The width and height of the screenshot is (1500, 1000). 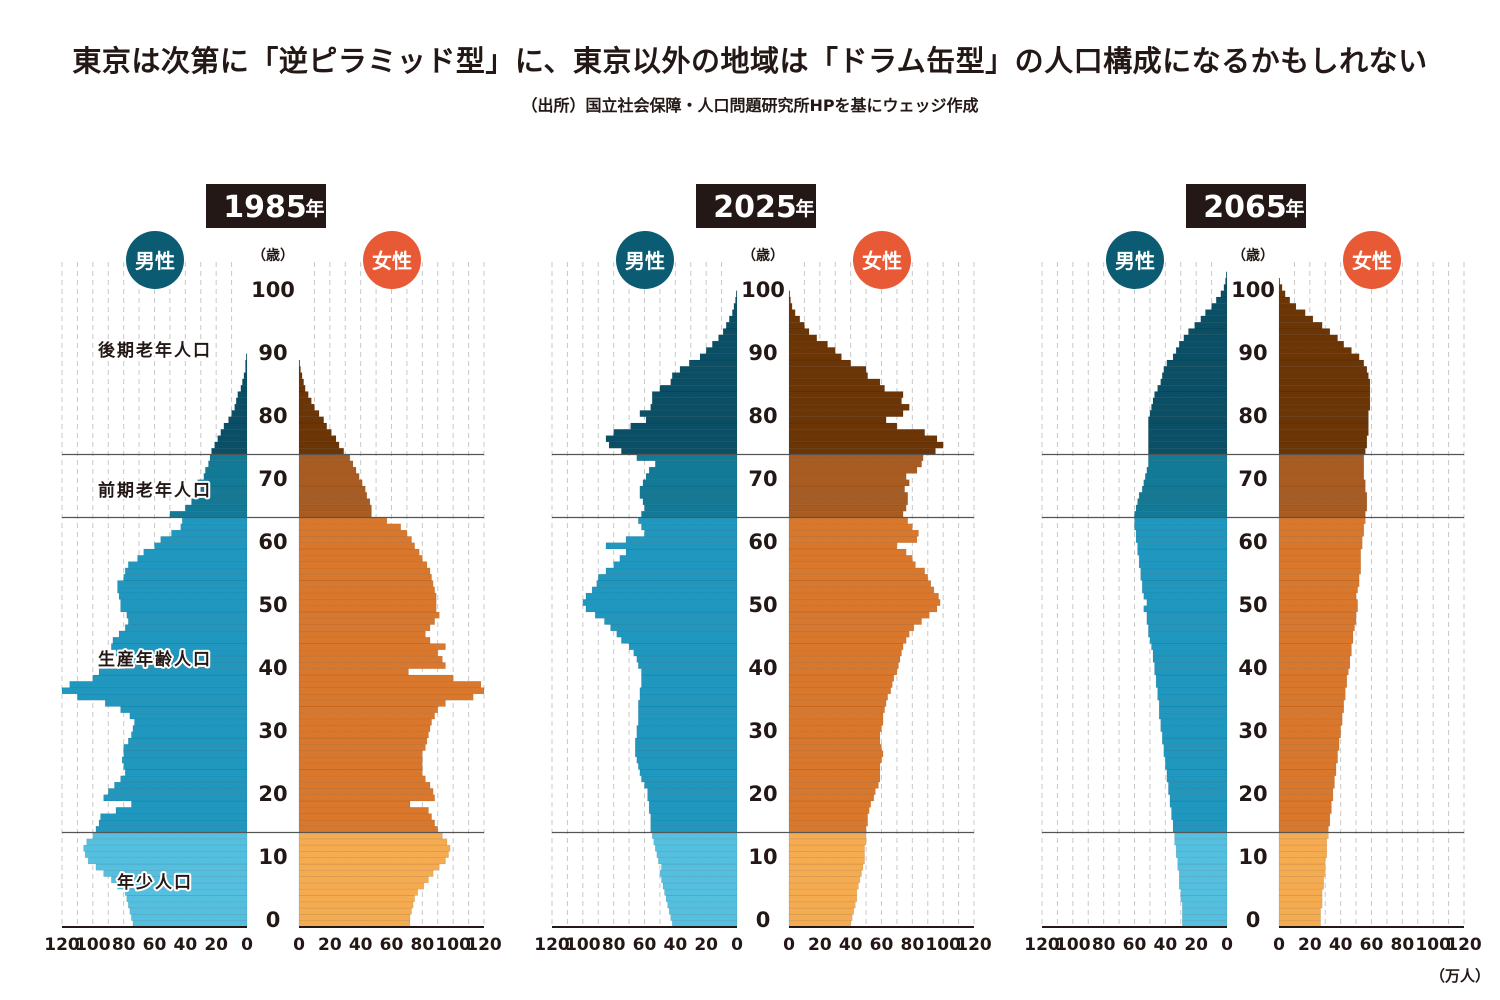 I want to click on age-tick: 30, so click(x=1252, y=731).